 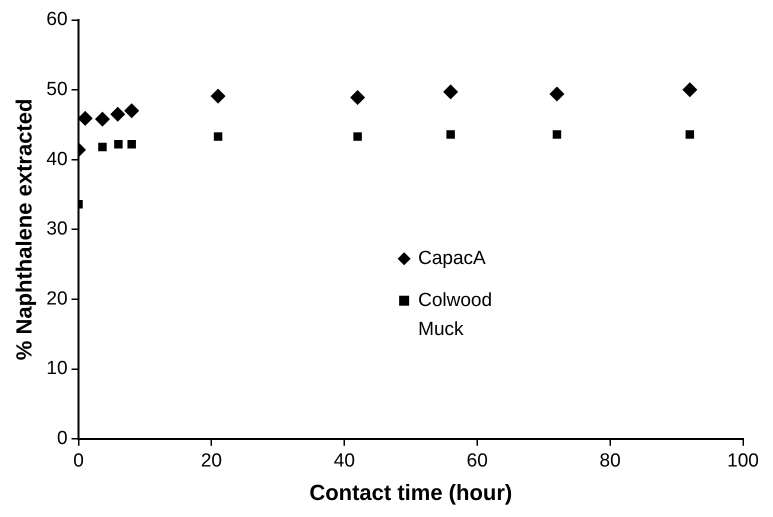 What do you see at coordinates (57, 19) in the screenshot?
I see `y-tick-label: 60` at bounding box center [57, 19].